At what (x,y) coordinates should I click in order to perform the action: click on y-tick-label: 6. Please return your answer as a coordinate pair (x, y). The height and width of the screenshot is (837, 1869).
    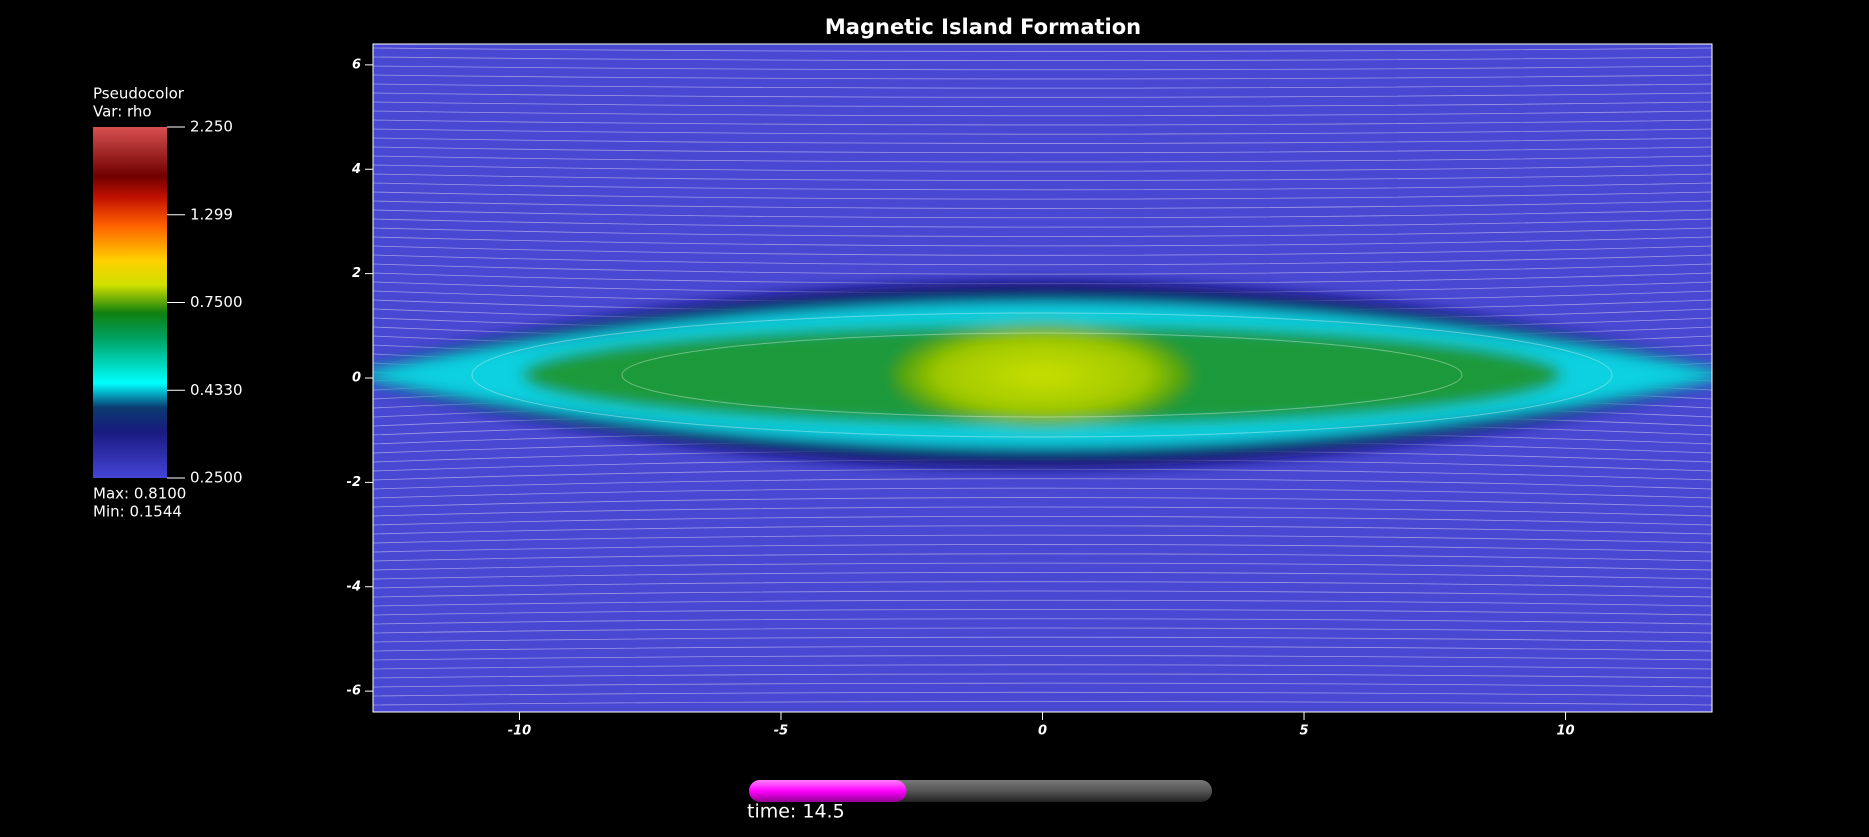
    Looking at the image, I should click on (356, 64).